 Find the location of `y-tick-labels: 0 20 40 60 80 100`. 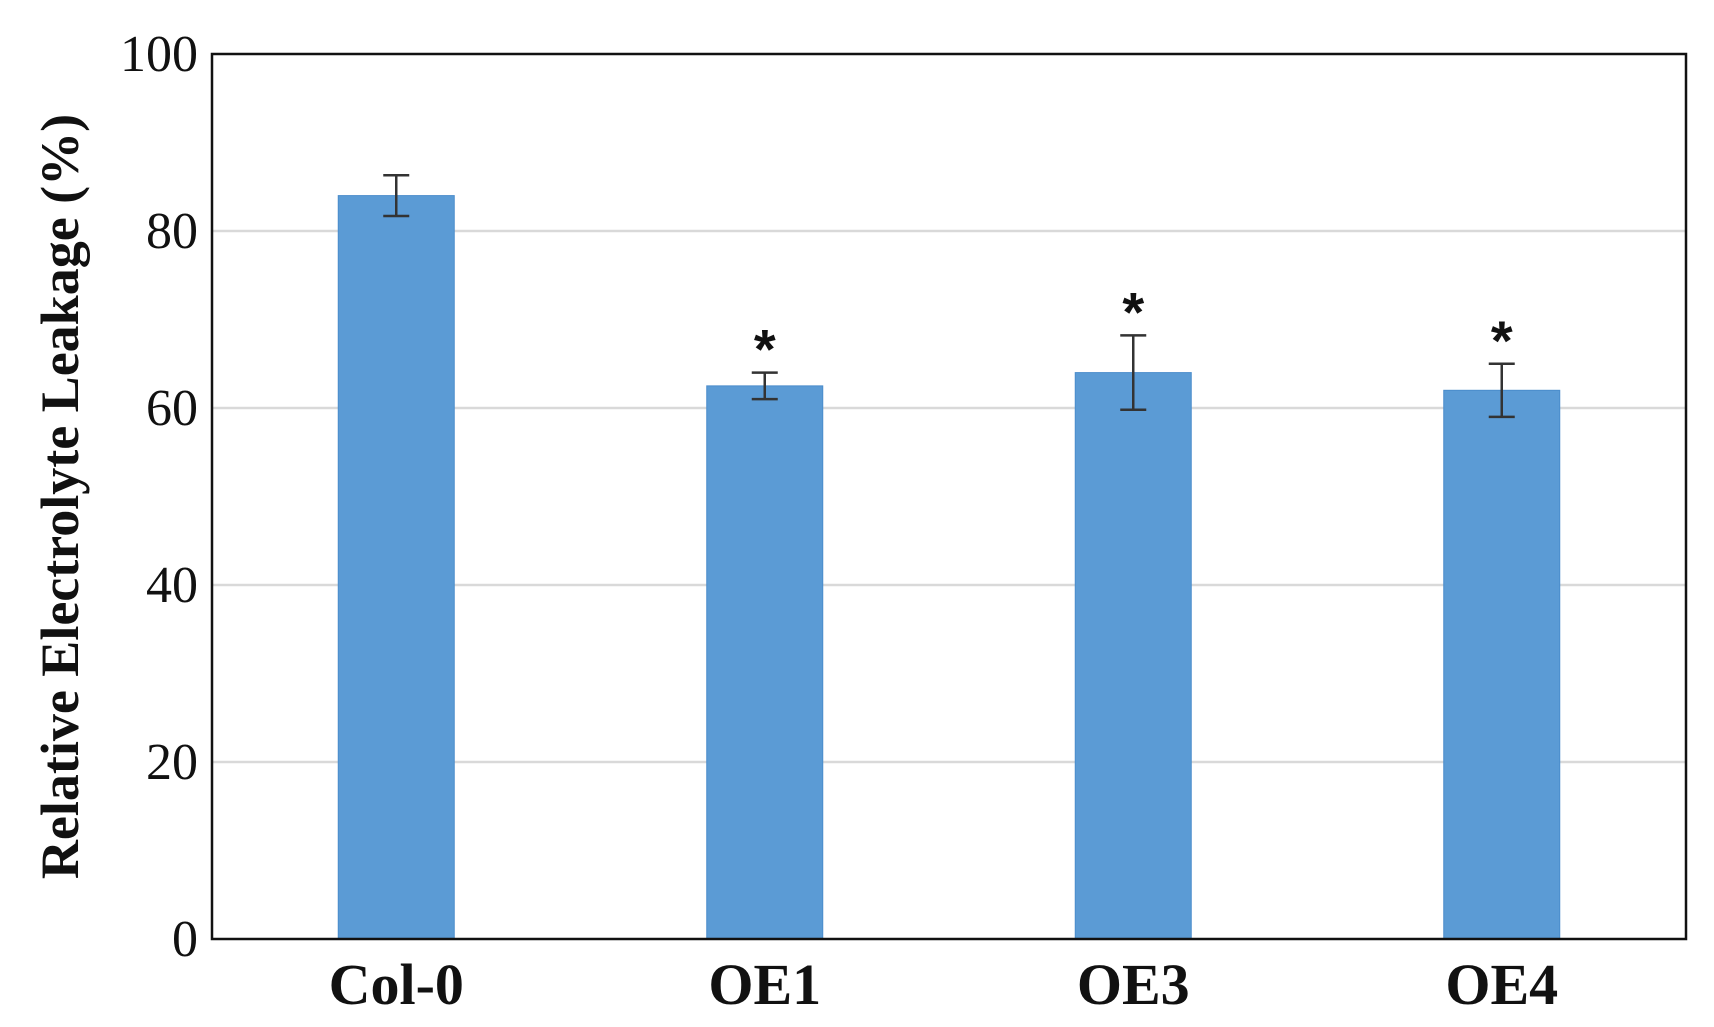

y-tick-labels: 0 20 40 60 80 100 is located at coordinates (159, 497).